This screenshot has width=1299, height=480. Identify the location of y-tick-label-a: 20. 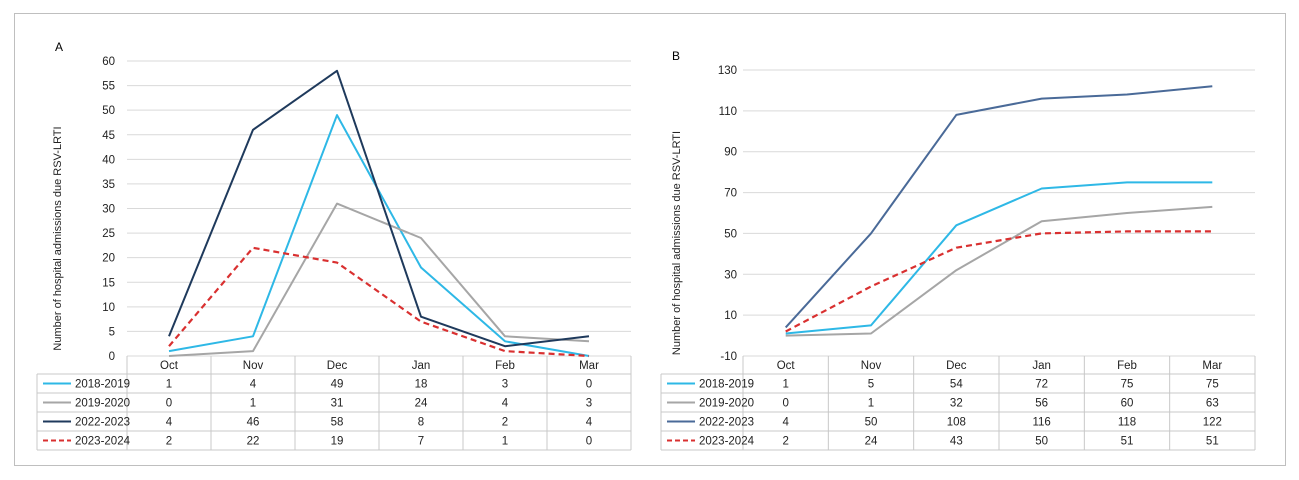
(108, 259).